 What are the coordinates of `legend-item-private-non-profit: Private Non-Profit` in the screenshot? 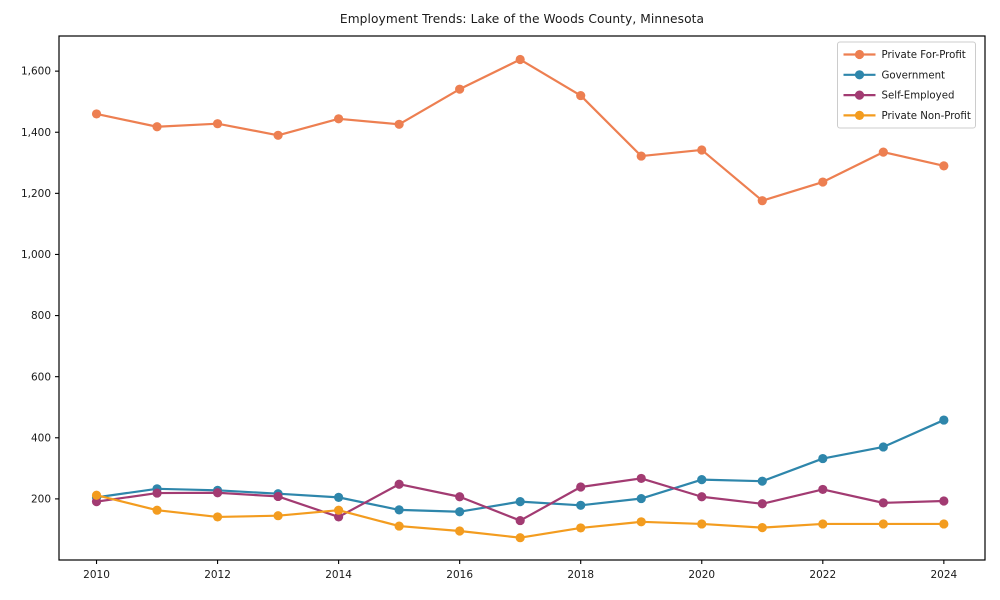 It's located at (907, 116).